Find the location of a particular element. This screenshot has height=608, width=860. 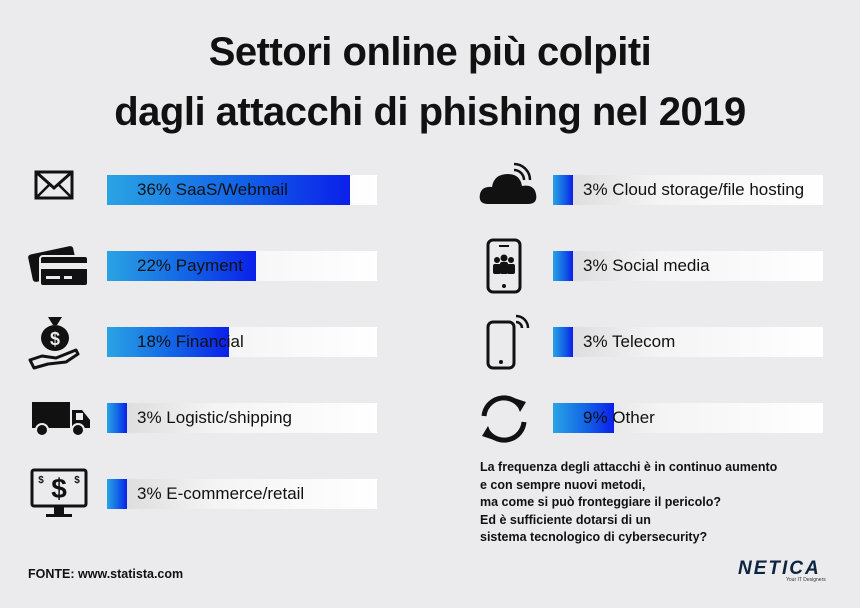

bar-track: 36% SaaS/Webmail is located at coordinates (242, 190).